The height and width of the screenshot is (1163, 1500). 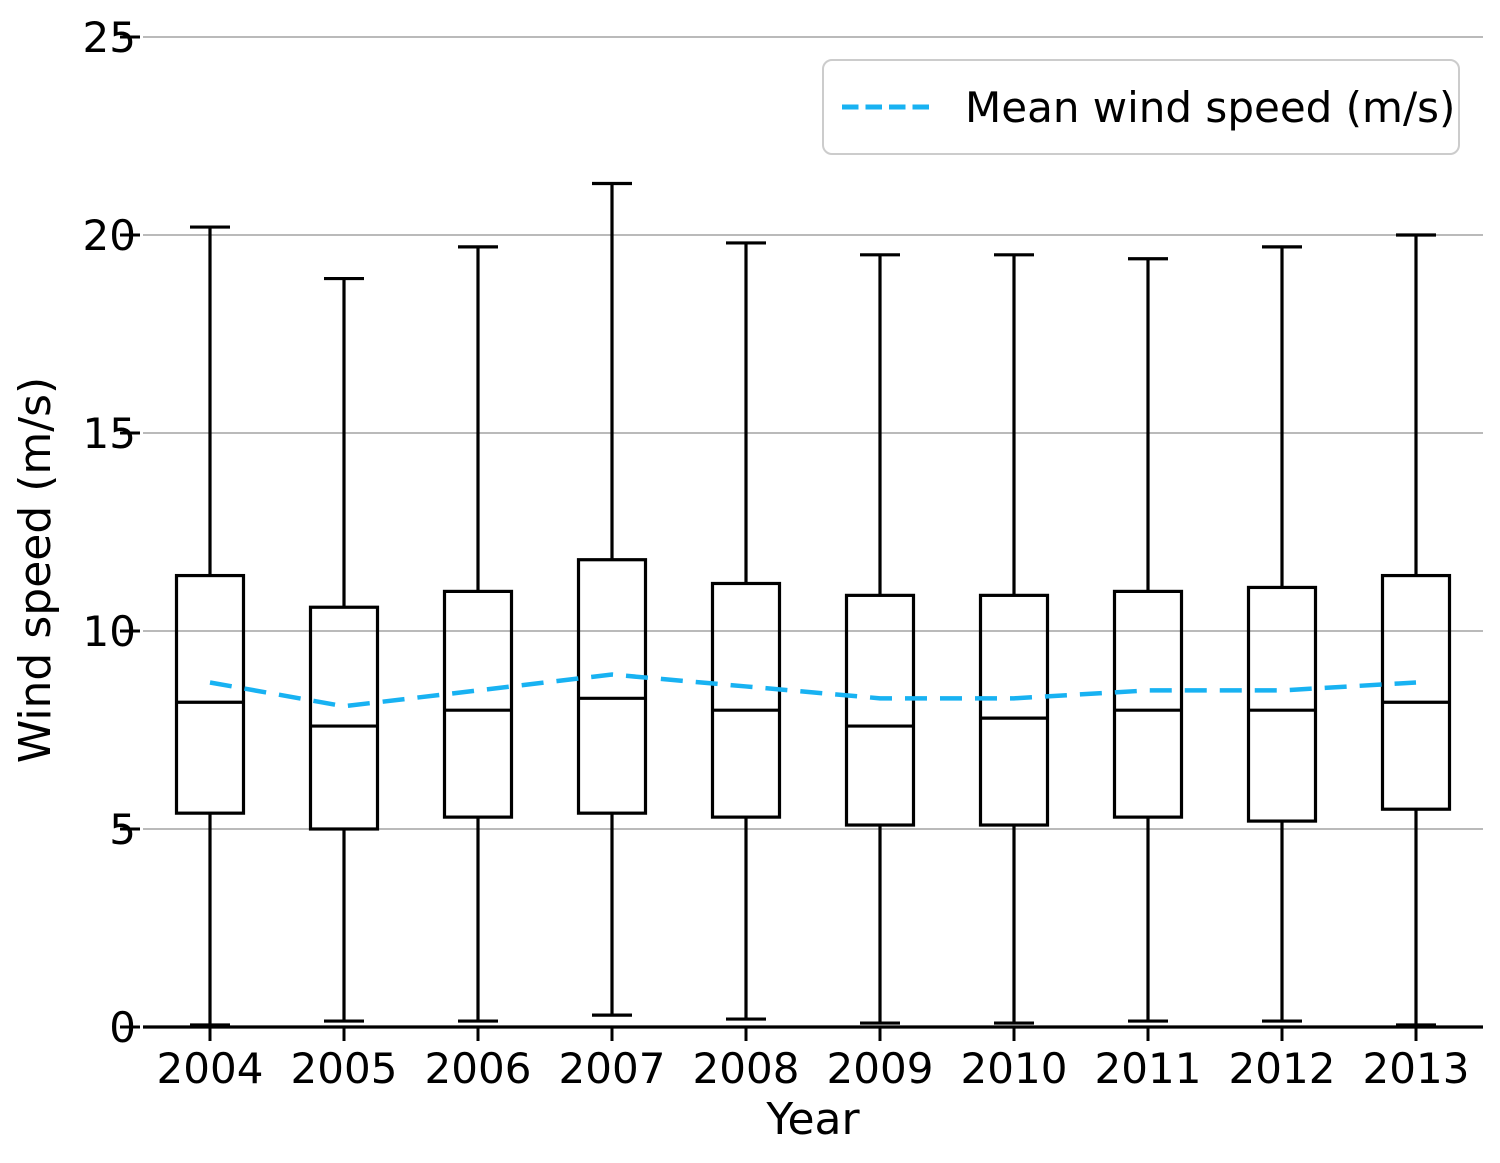 I want to click on legend-dash-icon, so click(x=887, y=107).